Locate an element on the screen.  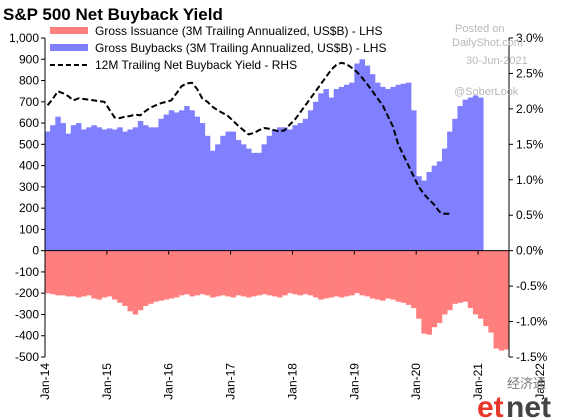
y-tick-label-left-10: 0 is located at coordinates (35, 251).